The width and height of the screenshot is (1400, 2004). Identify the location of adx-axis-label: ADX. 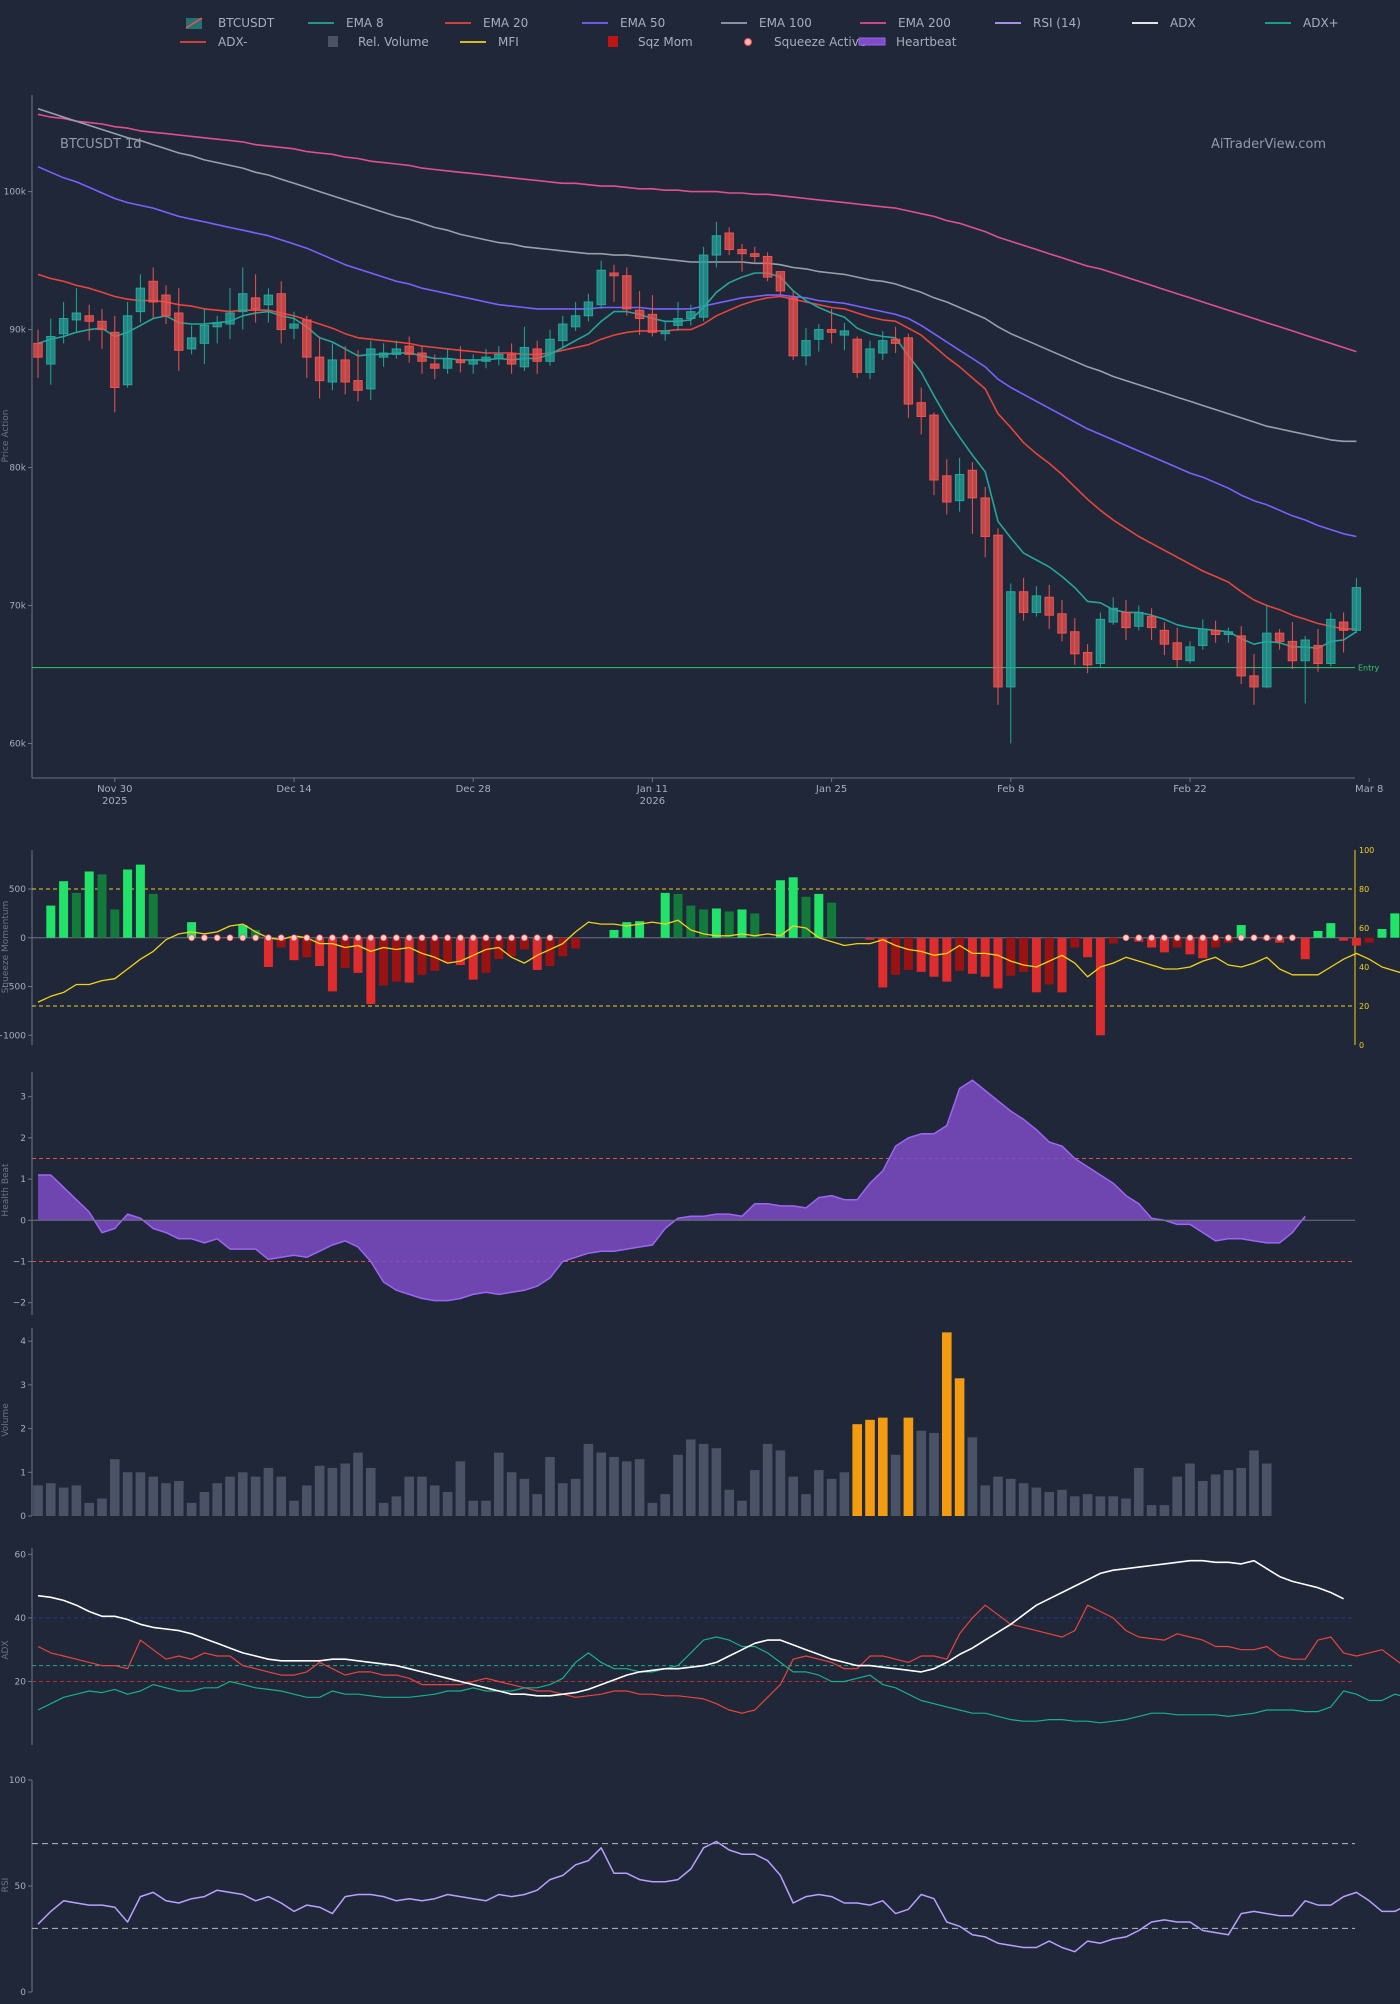
(6, 1649).